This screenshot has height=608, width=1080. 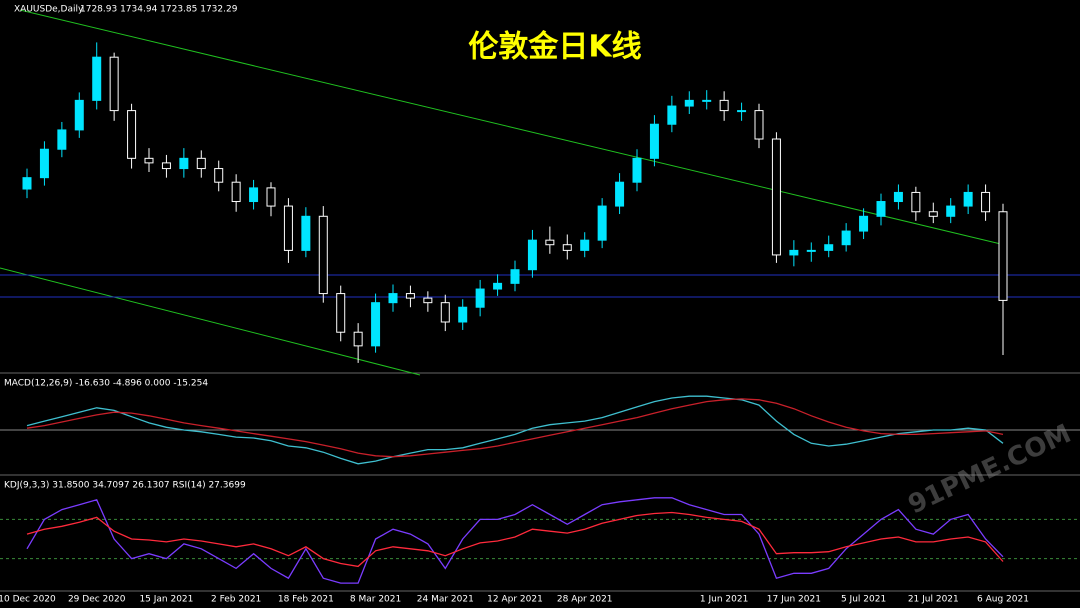 I want to click on heading: 伦敦金日K线, so click(x=554, y=47).